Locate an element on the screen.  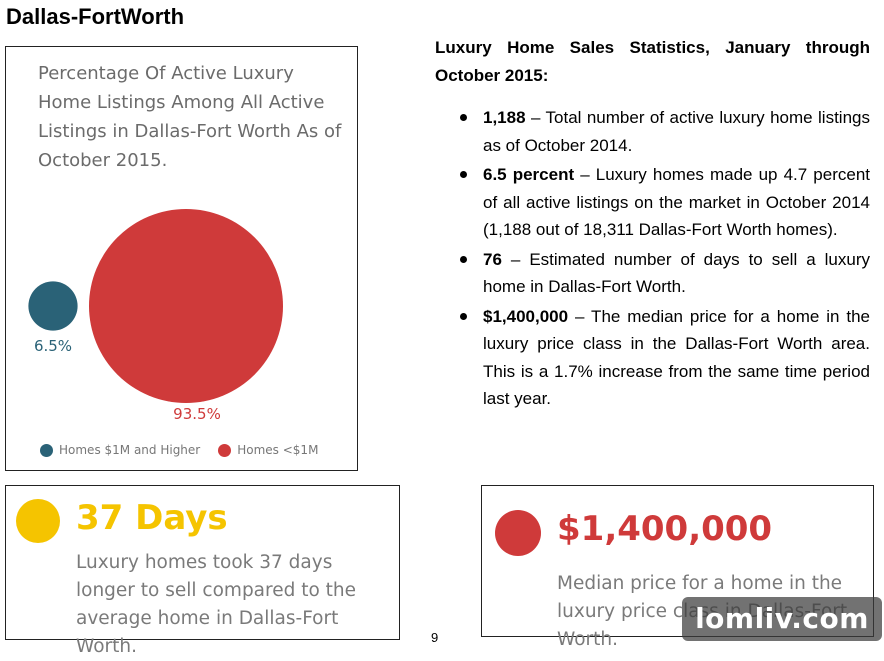
legend-label: Homes $1M and Higher is located at coordinates (130, 450).